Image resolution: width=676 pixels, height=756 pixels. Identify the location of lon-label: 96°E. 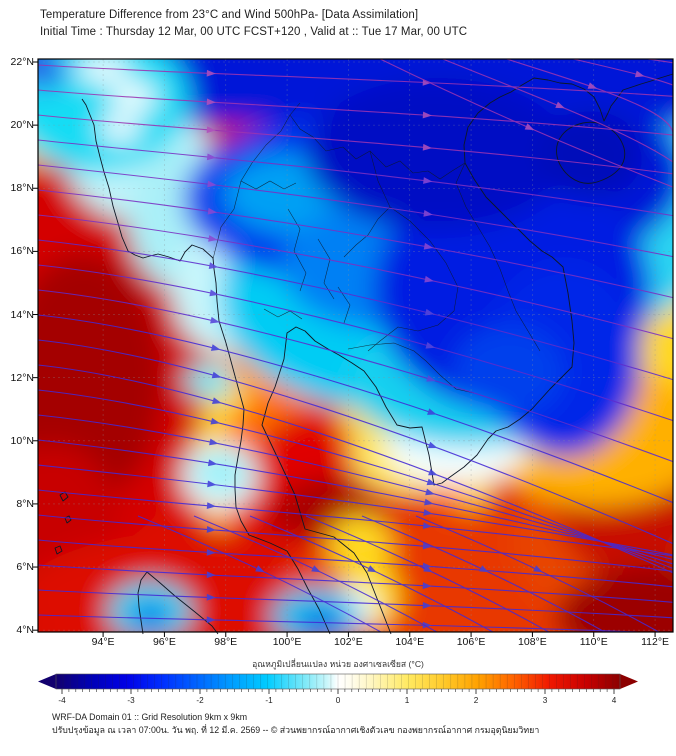
(164, 642).